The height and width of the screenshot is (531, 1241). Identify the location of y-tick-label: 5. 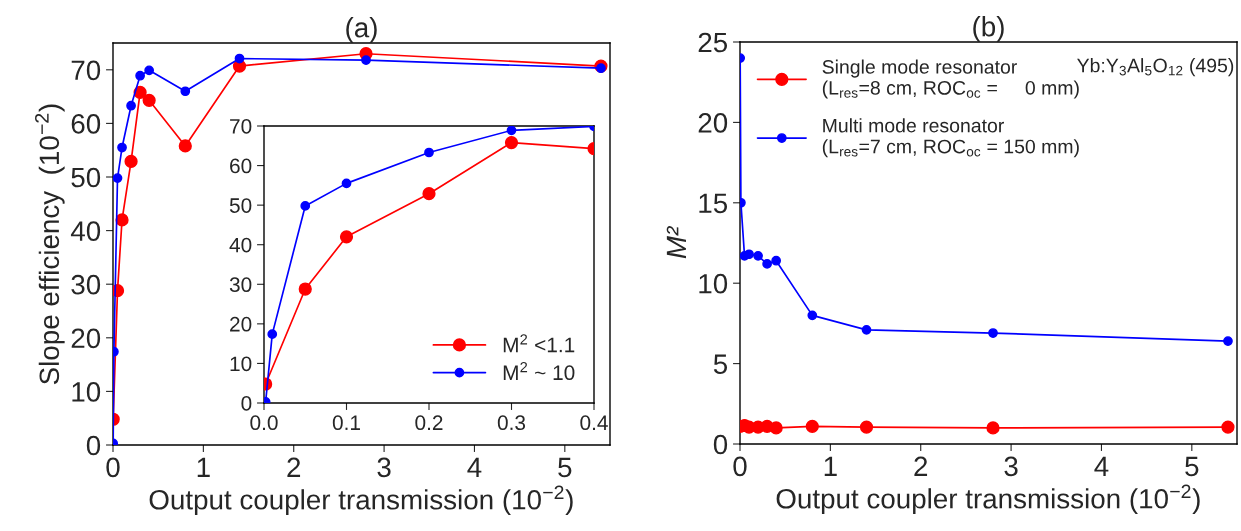
(720, 364).